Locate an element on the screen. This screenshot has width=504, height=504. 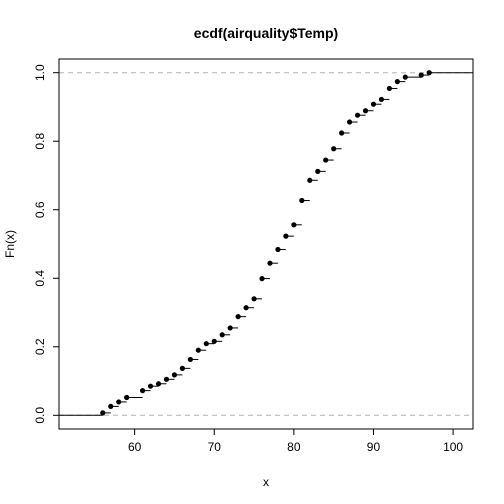
y-tick-label: 0.2 is located at coordinates (40, 346).